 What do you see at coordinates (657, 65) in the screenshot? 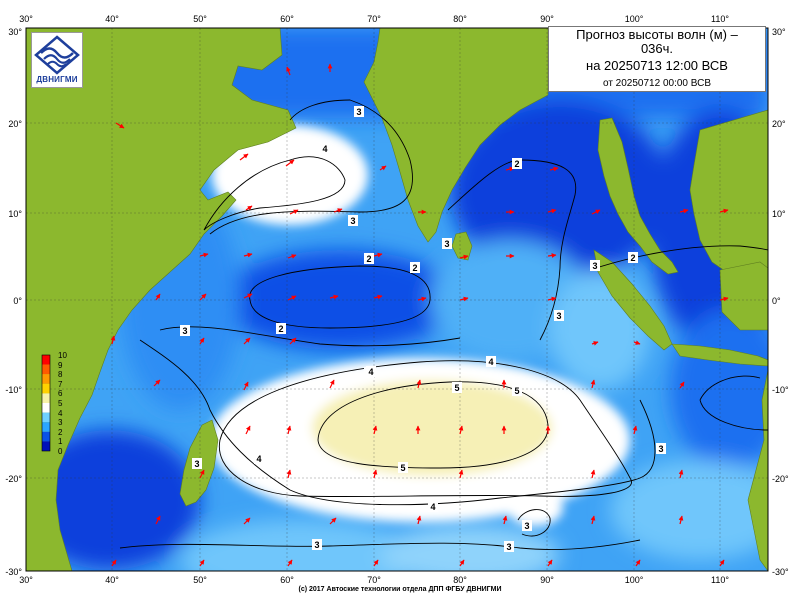
I see `forecast-valid-time: на 20250713 12:00 ВСВ` at bounding box center [657, 65].